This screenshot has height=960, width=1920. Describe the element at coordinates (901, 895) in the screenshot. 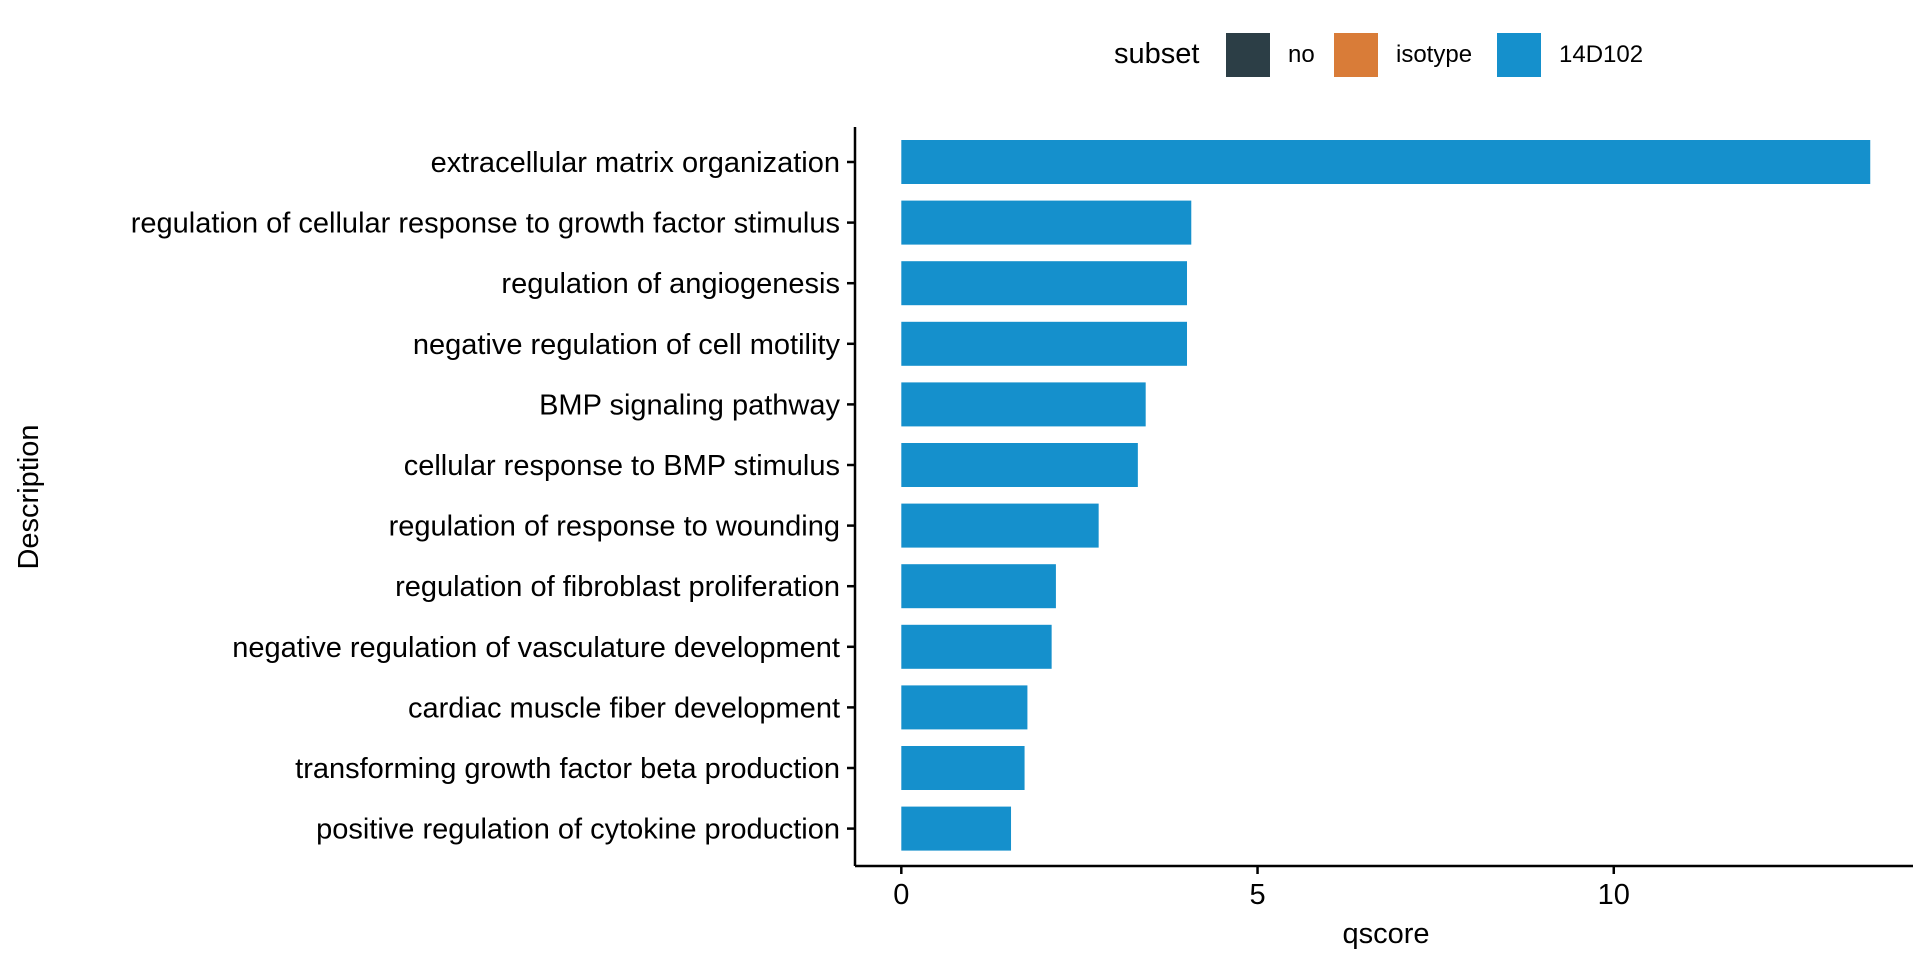

I see `x-tick-label: 0` at that location.